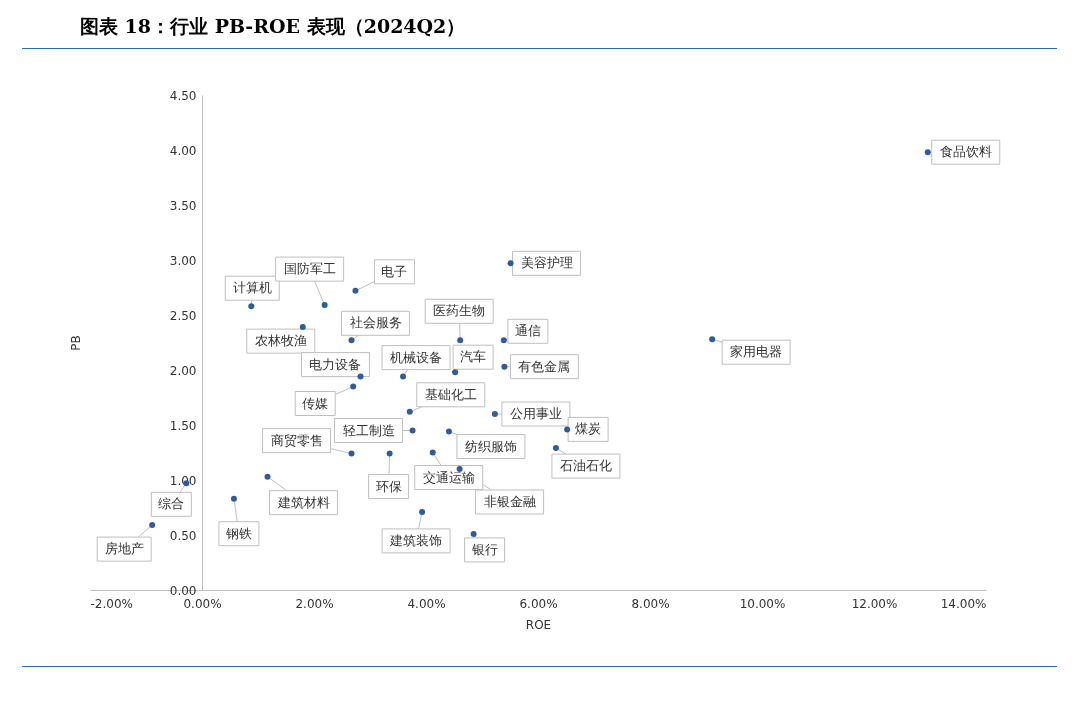 The height and width of the screenshot is (713, 1080). What do you see at coordinates (388, 486) in the screenshot?
I see `annotation: 环保` at bounding box center [388, 486].